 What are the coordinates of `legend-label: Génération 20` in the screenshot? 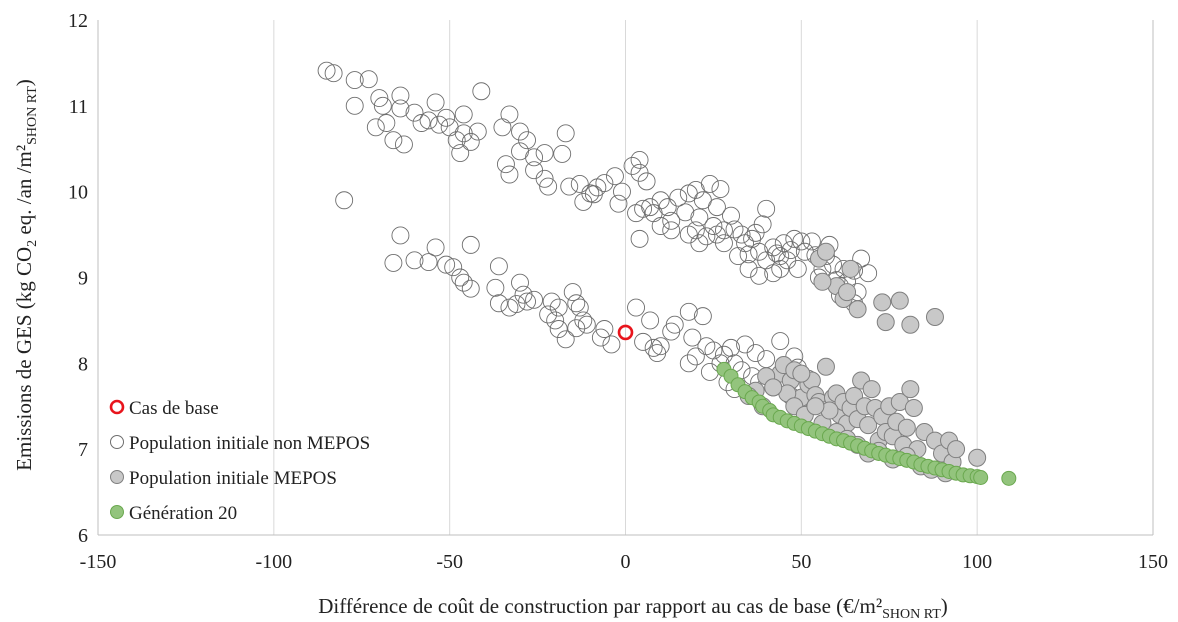 It's located at (183, 513).